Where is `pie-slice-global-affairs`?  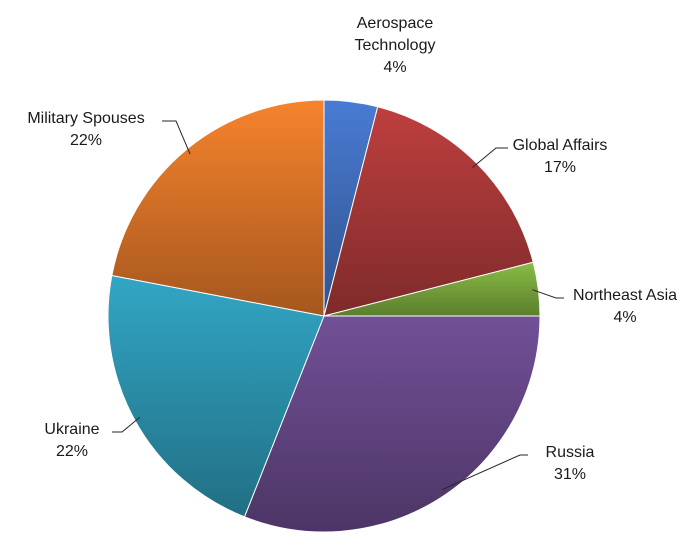
pie-slice-global-affairs is located at coordinates (428, 211).